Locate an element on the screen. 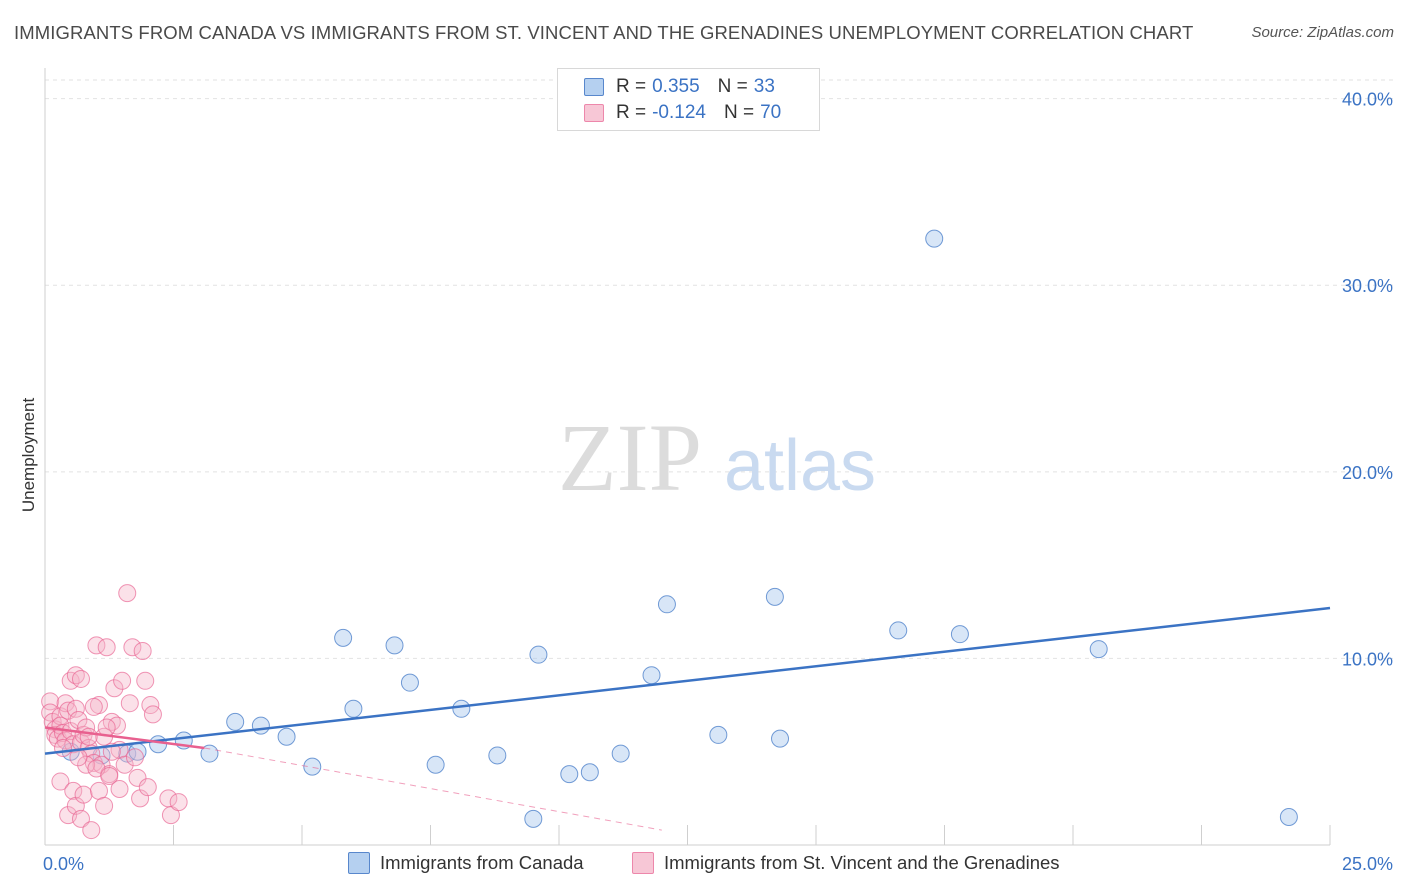 Image resolution: width=1406 pixels, height=892 pixels. y-tick-label: 40.0% is located at coordinates (1367, 100).